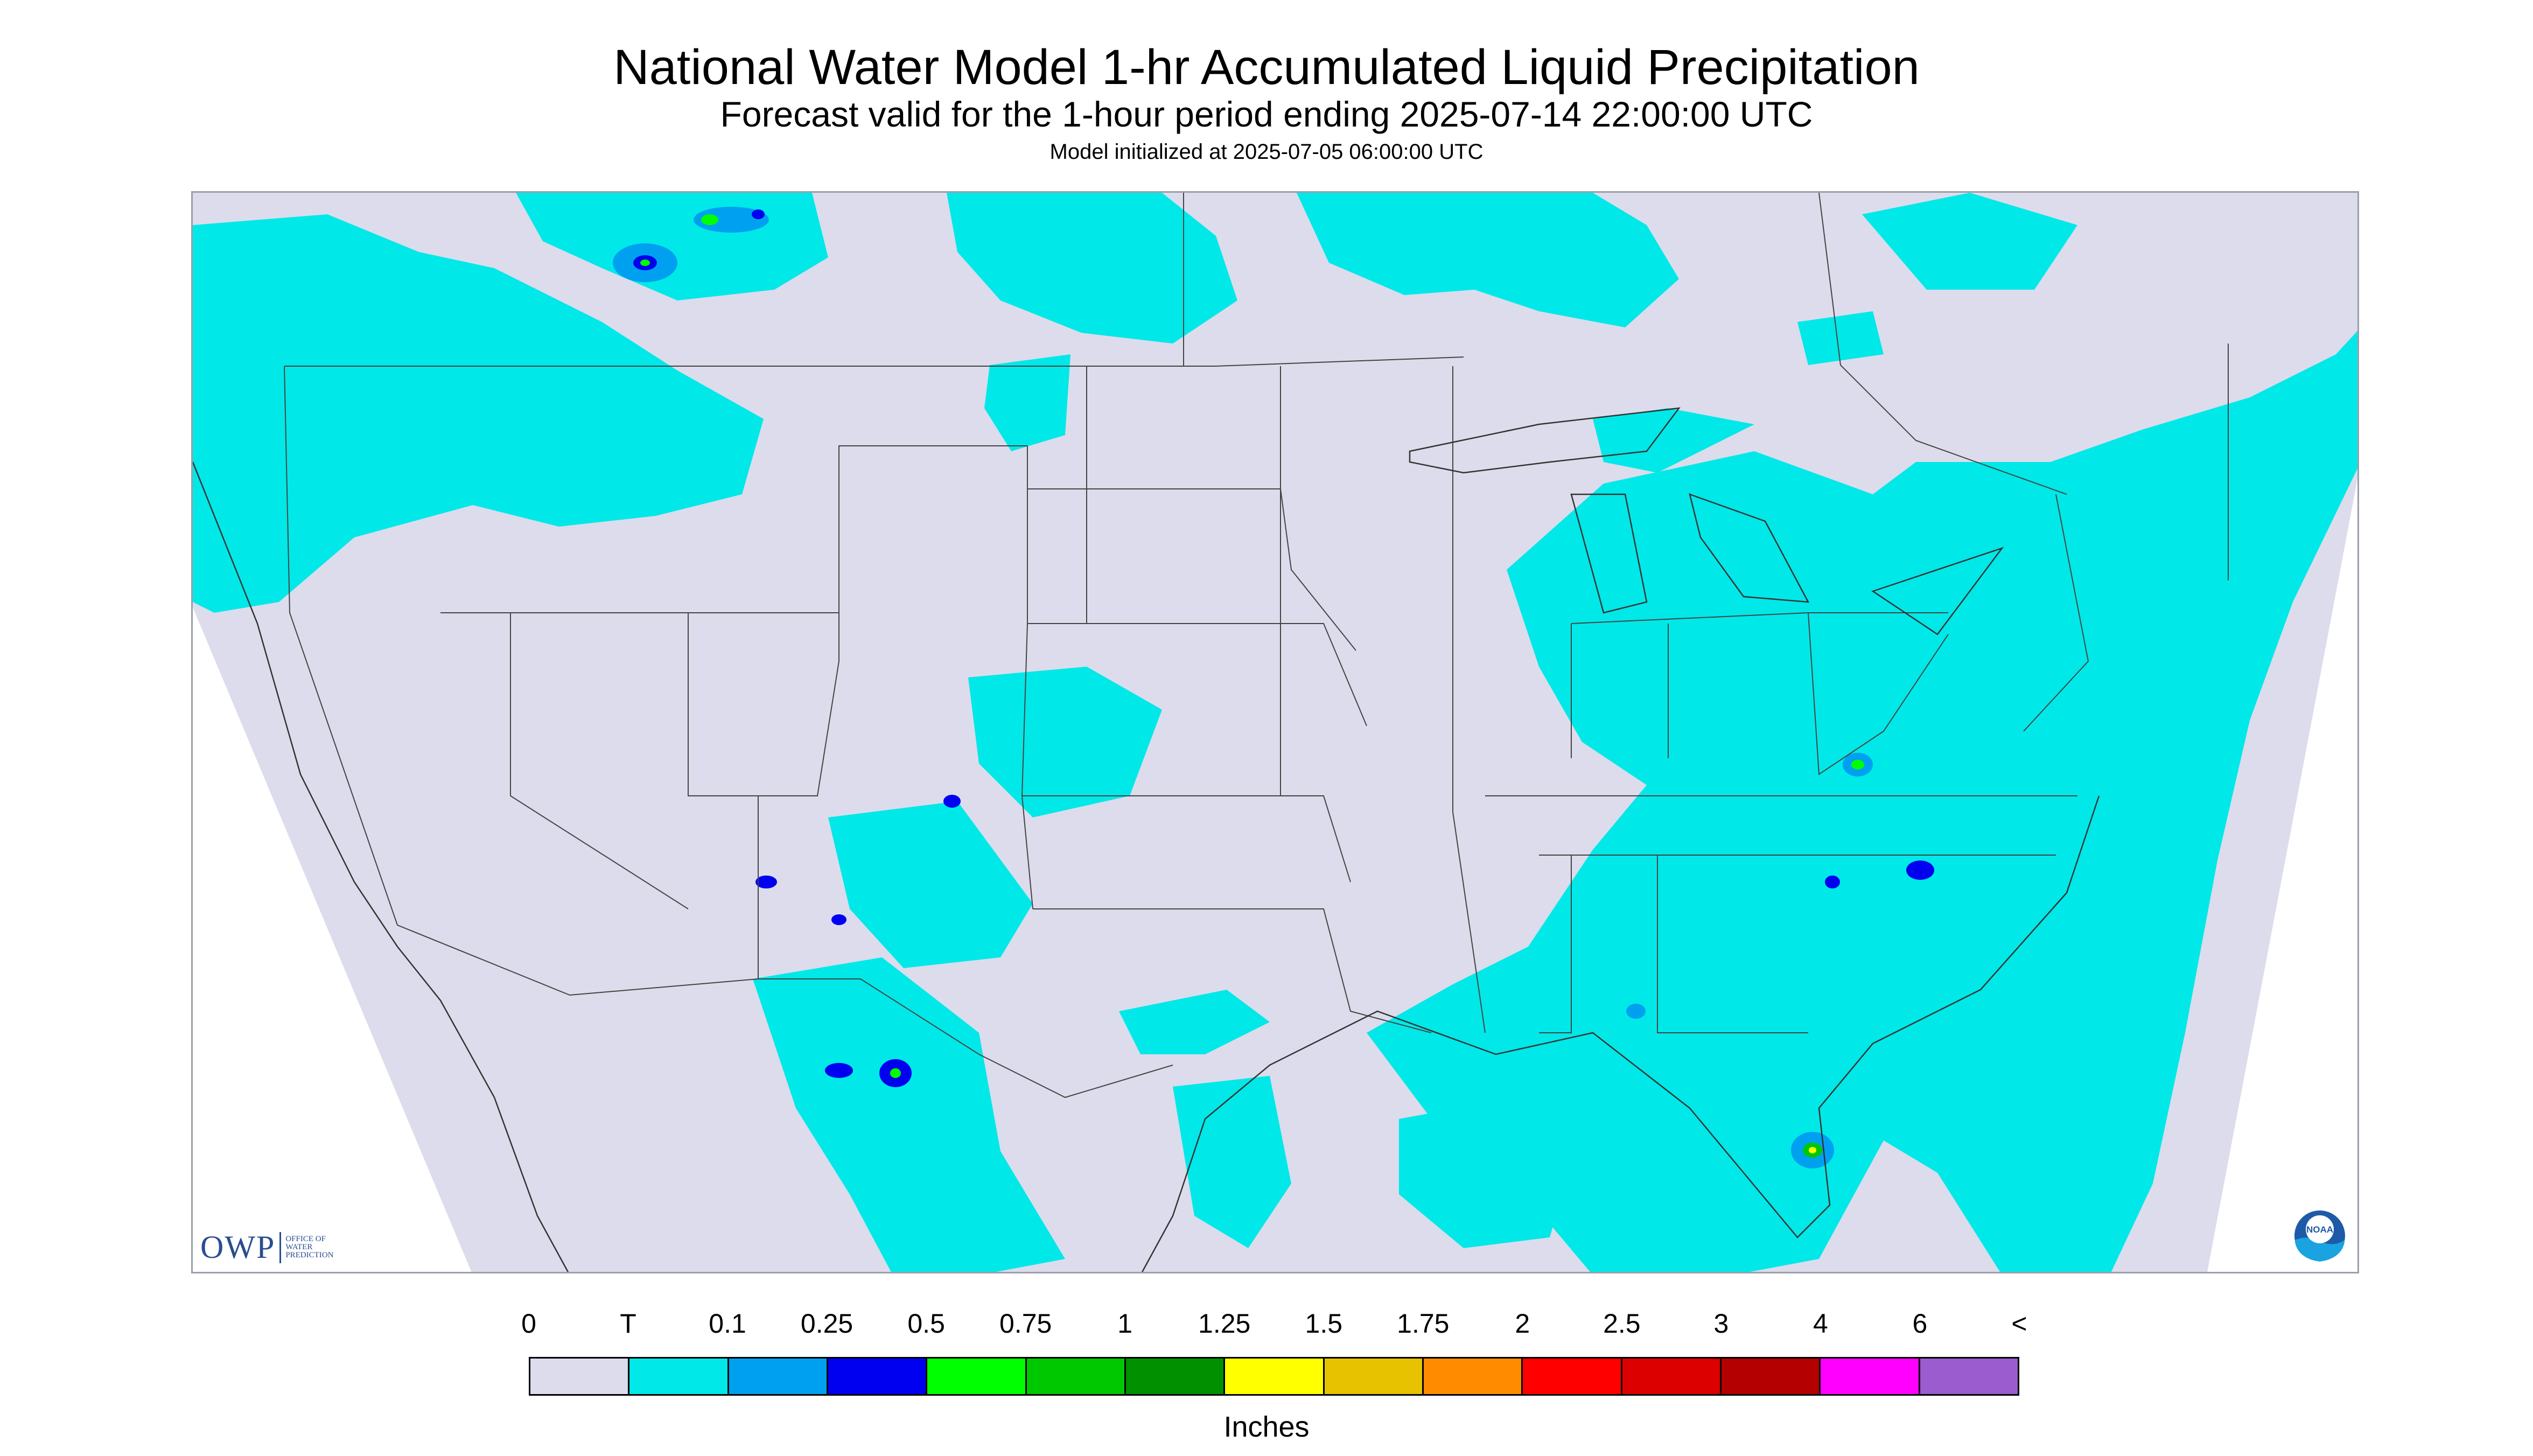  What do you see at coordinates (1424, 1323) in the screenshot?
I see `legend-tick-label: 1.75` at bounding box center [1424, 1323].